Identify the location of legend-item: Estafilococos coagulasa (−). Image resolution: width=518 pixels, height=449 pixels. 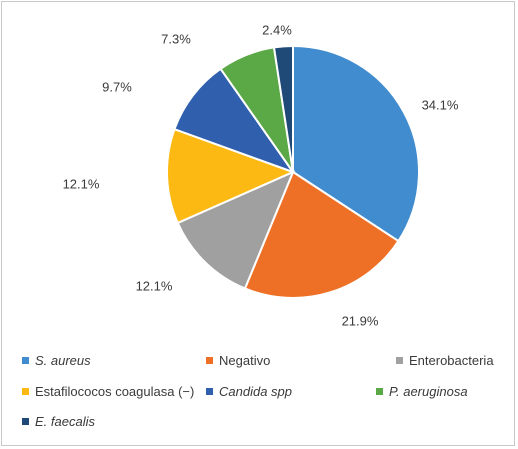
(108, 391).